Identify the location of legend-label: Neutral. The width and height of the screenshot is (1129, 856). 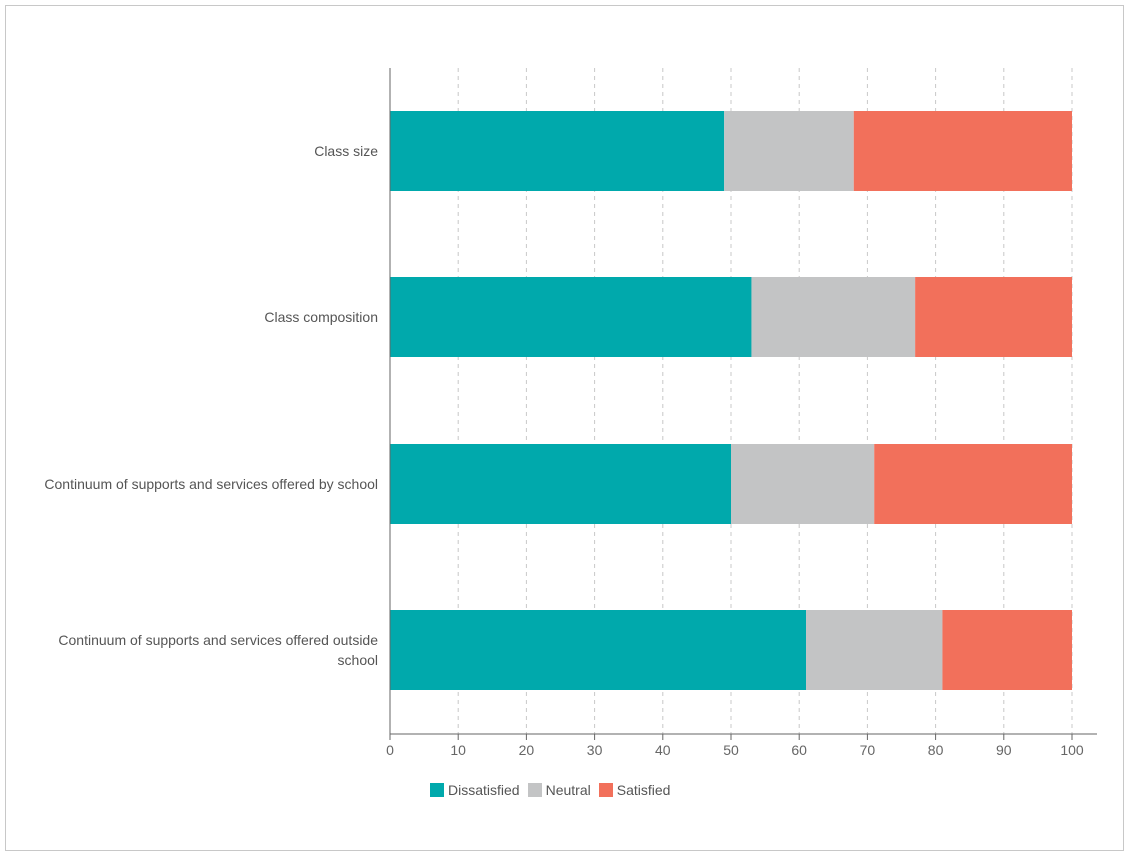
(568, 790).